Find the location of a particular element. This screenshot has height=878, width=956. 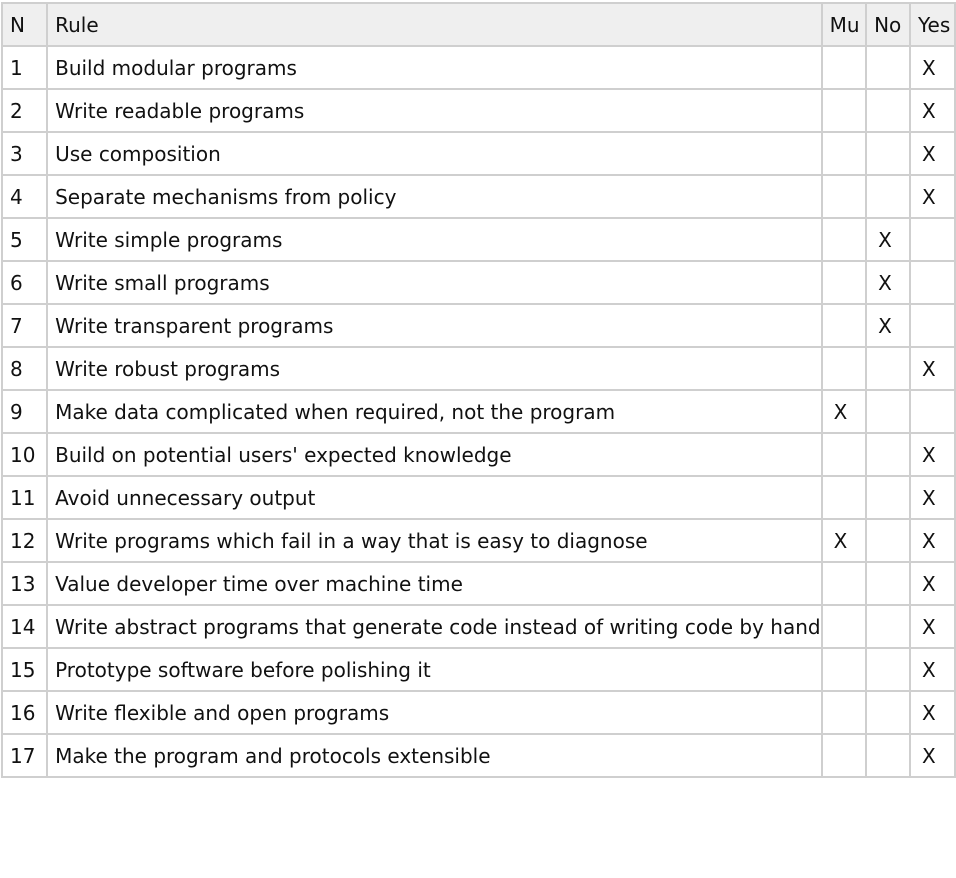

table-row: 6 Write small programs X is located at coordinates (478, 282).